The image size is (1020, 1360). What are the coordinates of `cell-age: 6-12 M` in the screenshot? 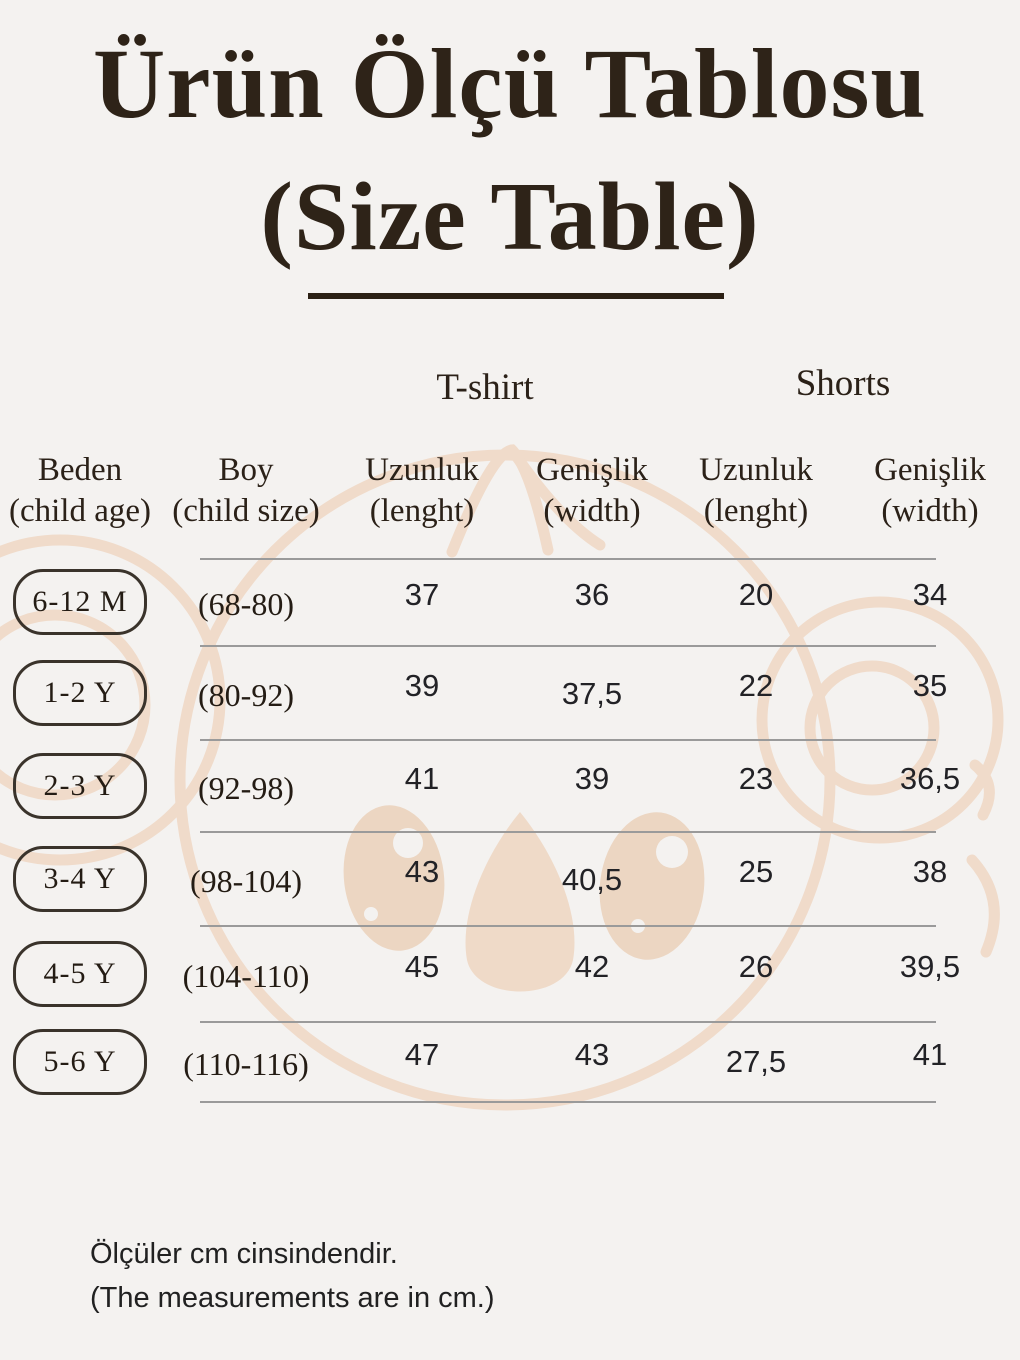 It's located at (80, 602).